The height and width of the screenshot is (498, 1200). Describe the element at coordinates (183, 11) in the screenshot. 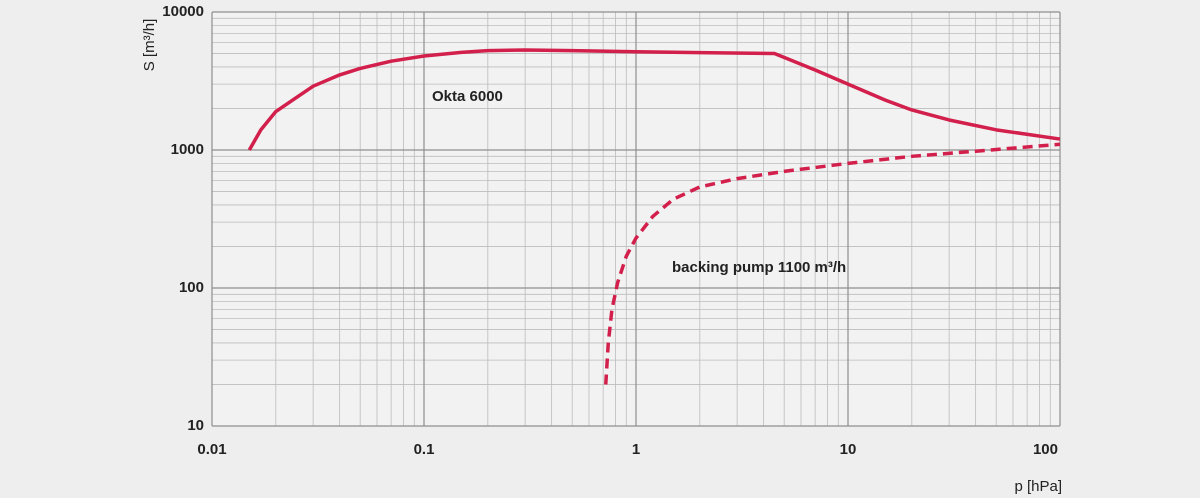

I see `y-tick-label: 10000` at that location.